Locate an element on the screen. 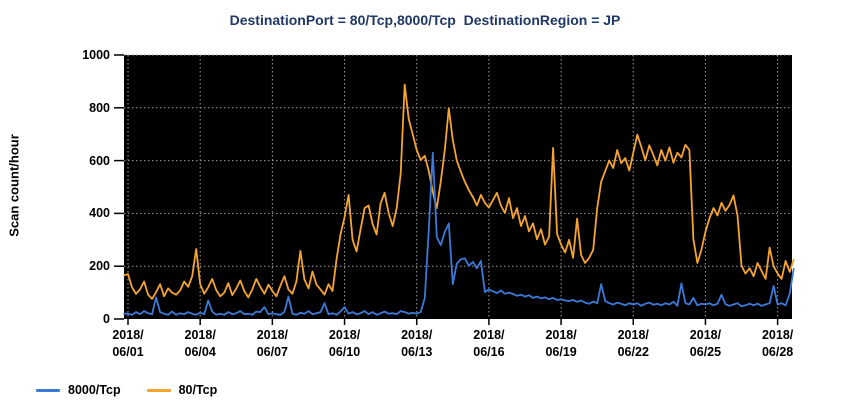 The width and height of the screenshot is (850, 420). y-tick-label: 0 is located at coordinates (106, 319).